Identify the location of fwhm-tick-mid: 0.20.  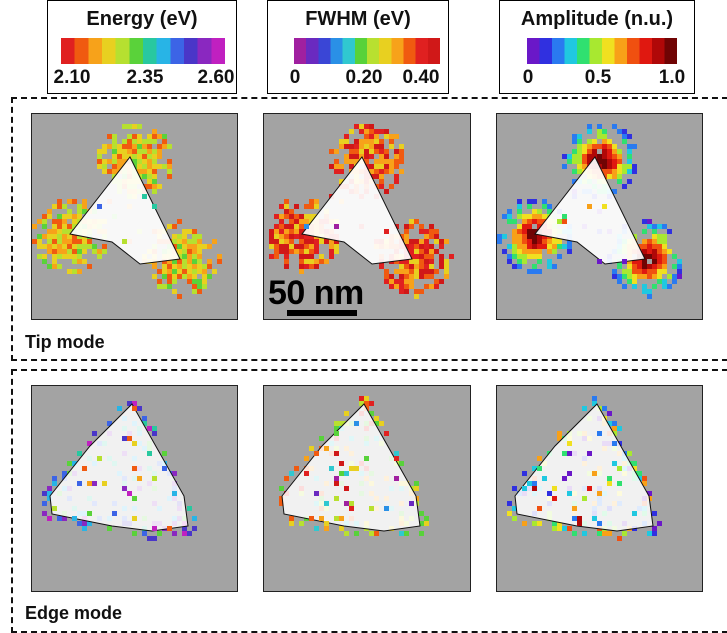
(364, 77).